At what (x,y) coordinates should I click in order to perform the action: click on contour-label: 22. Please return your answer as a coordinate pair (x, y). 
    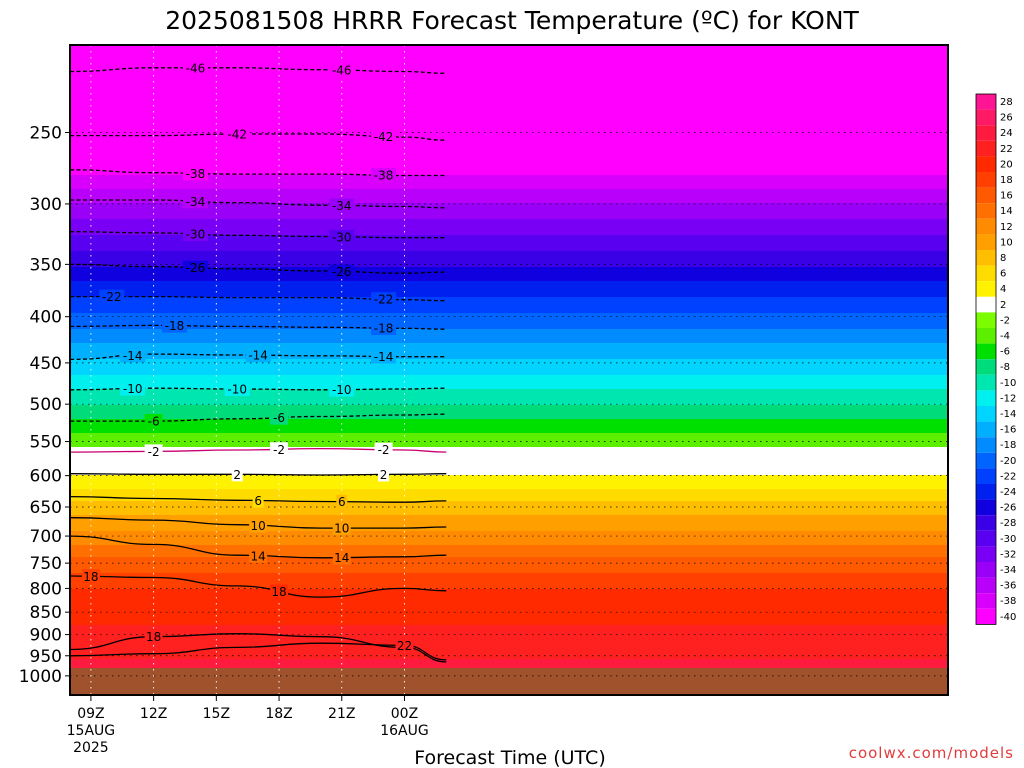
    Looking at the image, I should click on (404, 646).